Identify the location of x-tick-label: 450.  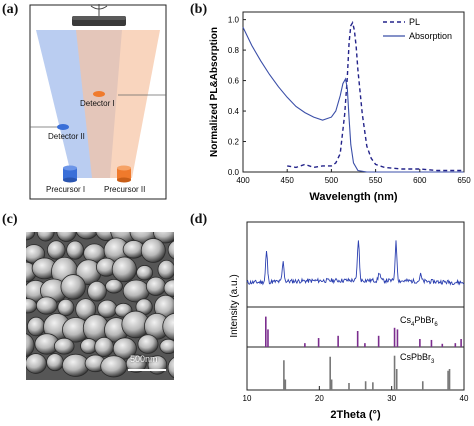
(288, 180).